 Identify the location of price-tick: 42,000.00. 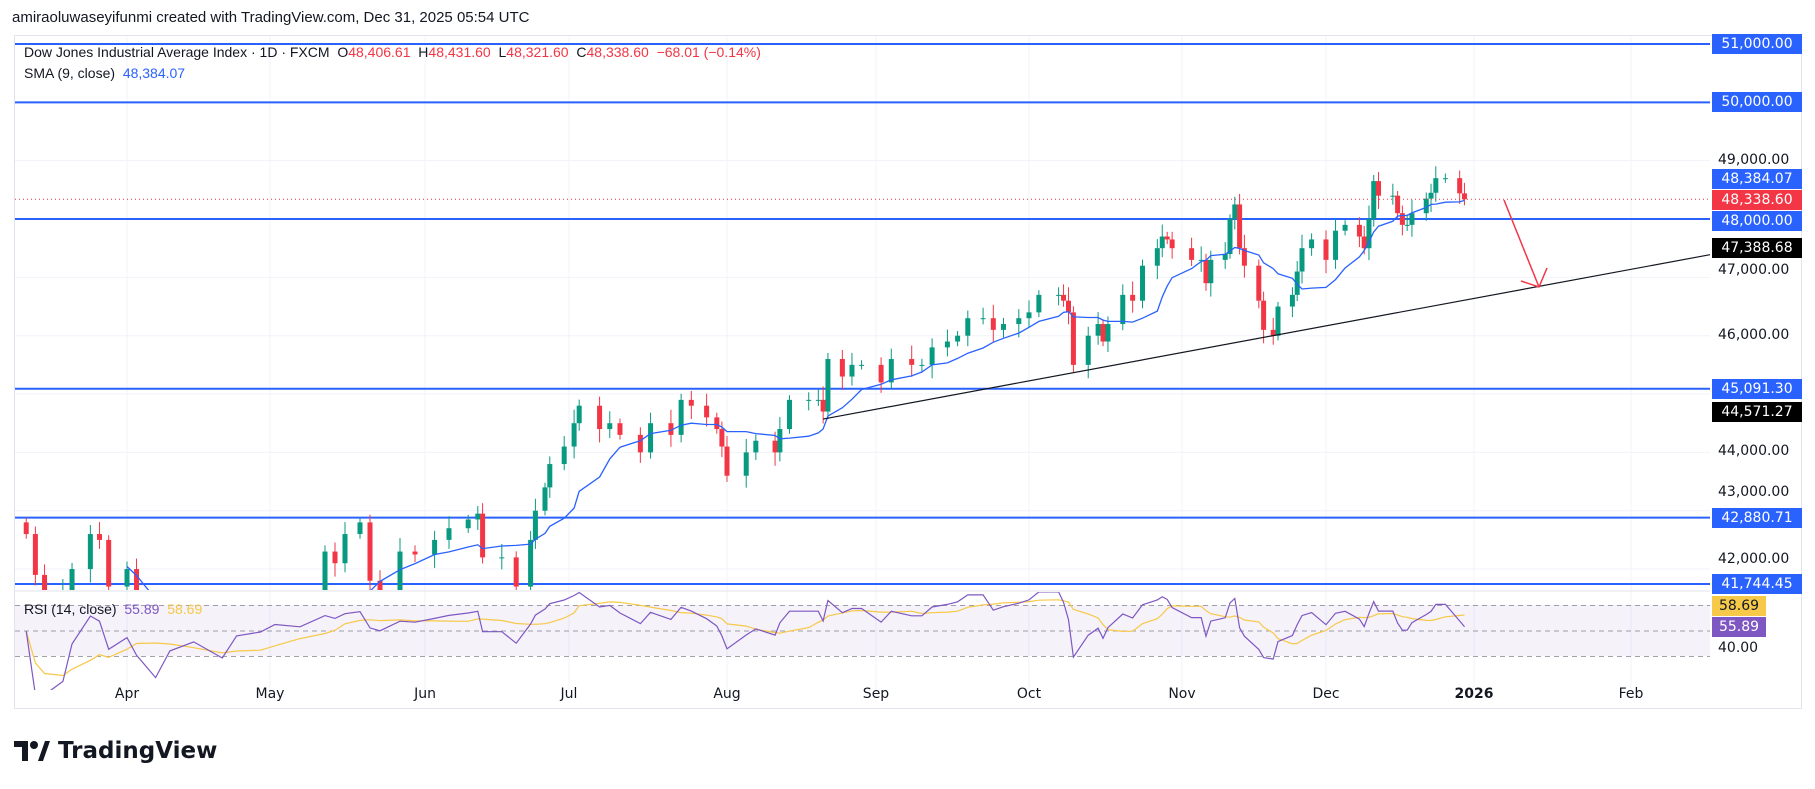
(1754, 559).